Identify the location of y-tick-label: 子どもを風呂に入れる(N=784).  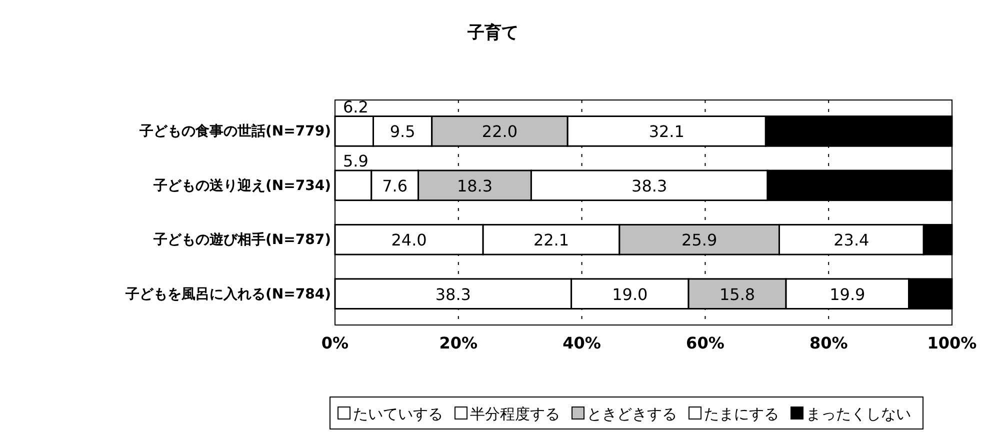
(227, 294).